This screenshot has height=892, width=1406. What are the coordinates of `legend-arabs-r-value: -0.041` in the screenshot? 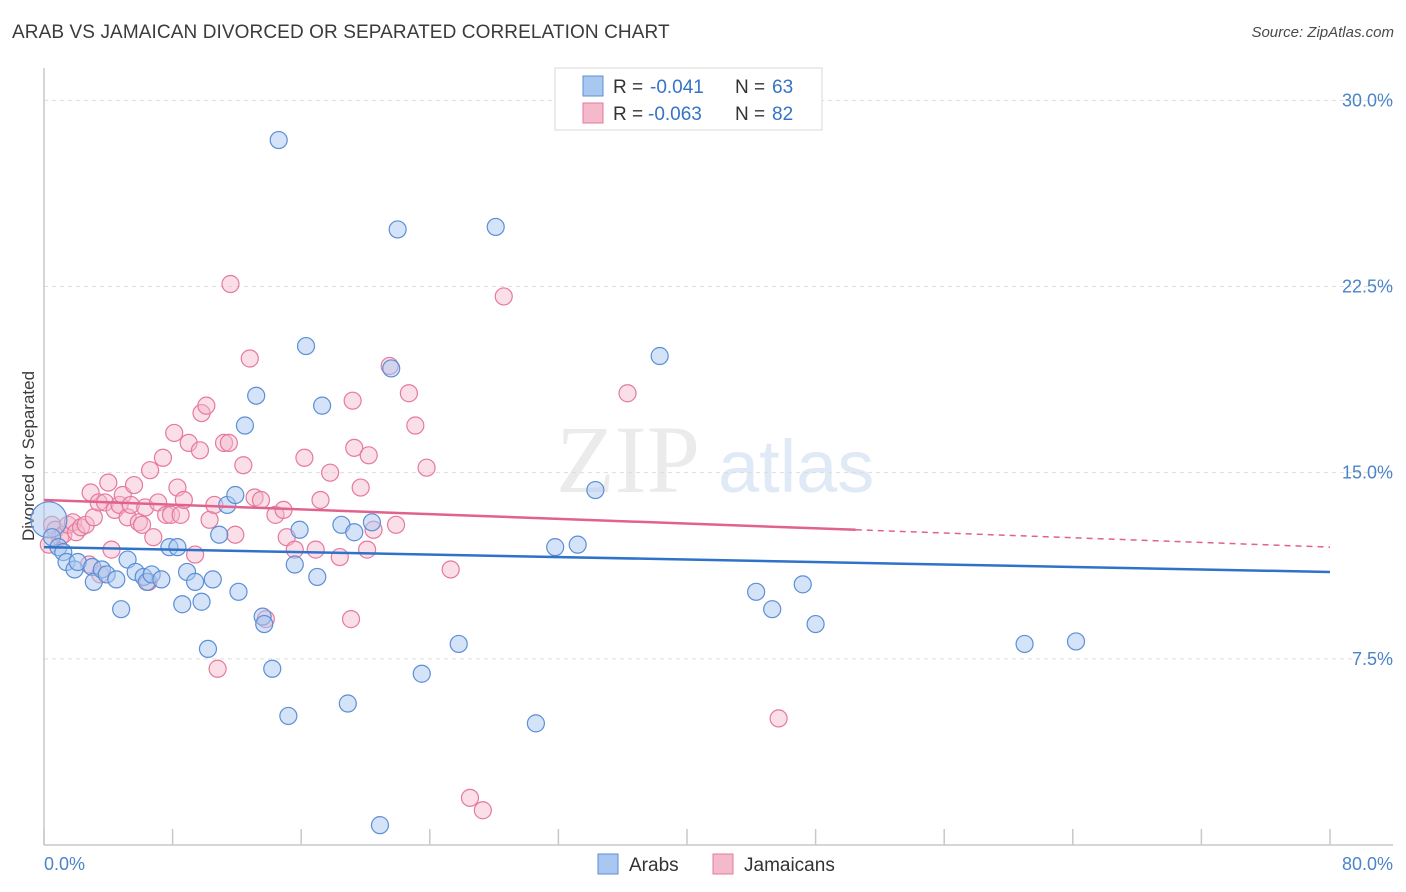 It's located at (677, 87).